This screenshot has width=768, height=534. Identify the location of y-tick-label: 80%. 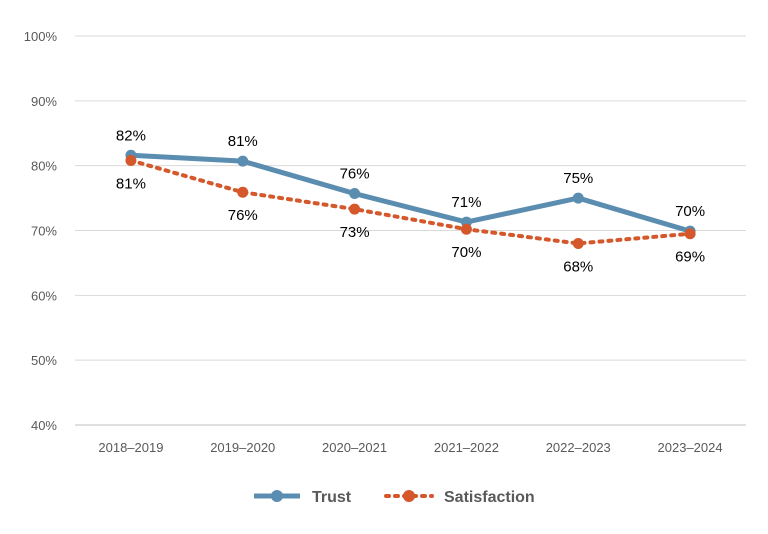
(44, 166).